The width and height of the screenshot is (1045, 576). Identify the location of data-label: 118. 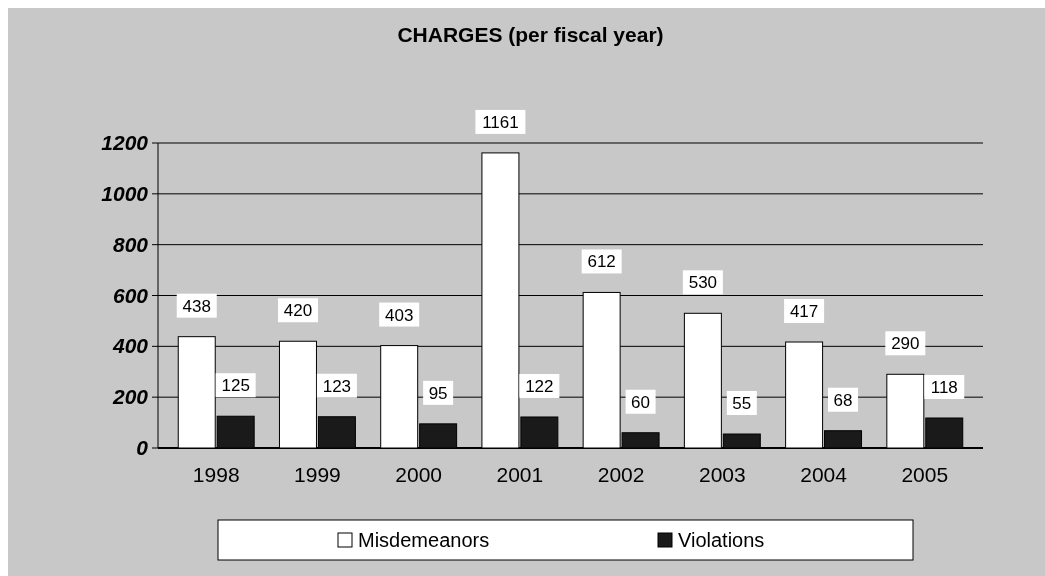
(944, 388).